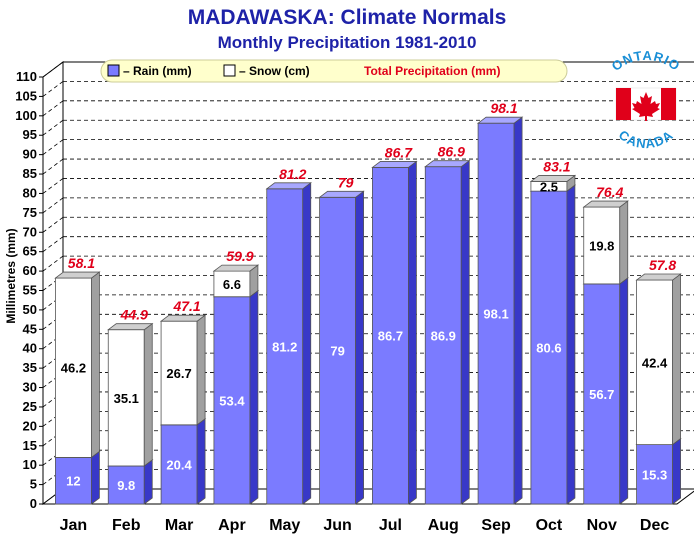 Image resolution: width=694 pixels, height=541 pixels. I want to click on y-tick-label: 35, so click(30, 367).